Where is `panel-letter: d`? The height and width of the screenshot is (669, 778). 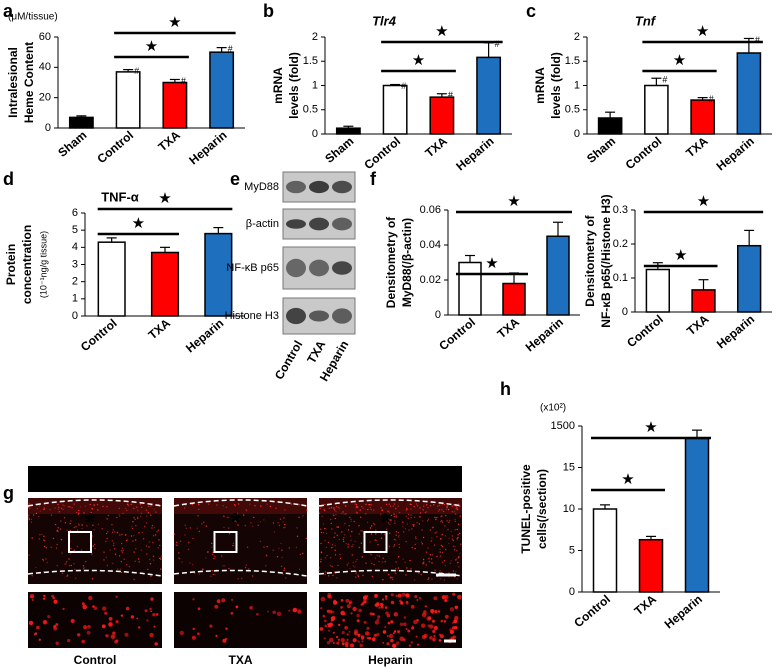 panel-letter: d is located at coordinates (8, 179).